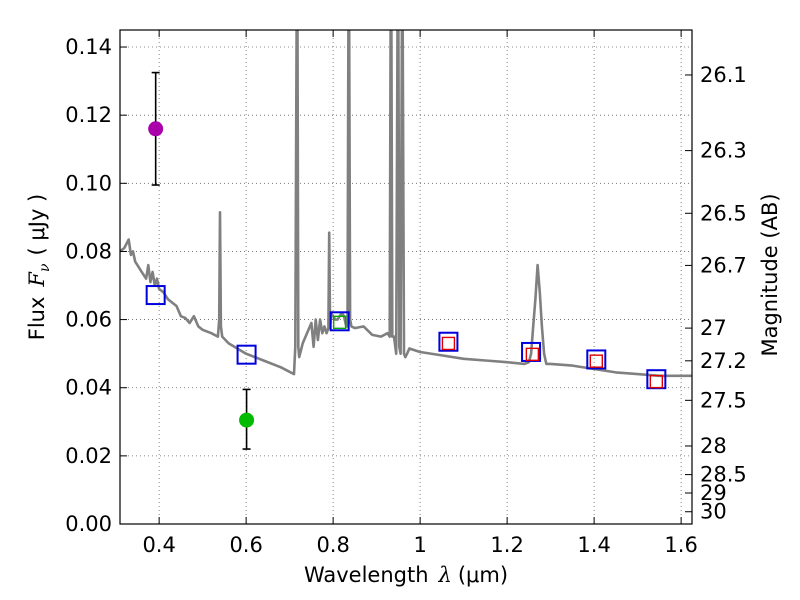  I want to click on y-tick-label: 0.10, so click(88, 183).